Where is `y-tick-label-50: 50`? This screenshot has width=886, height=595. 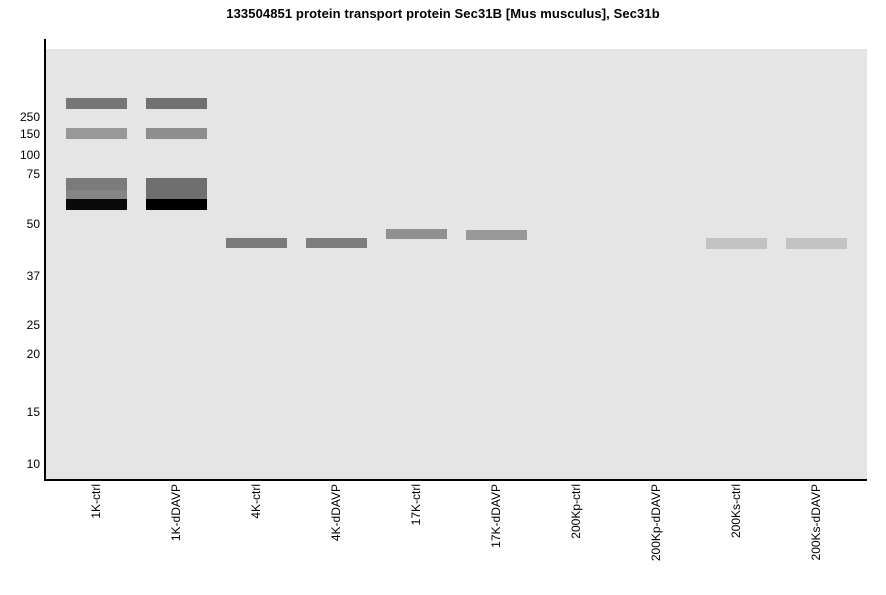
y-tick-label-50: 50 is located at coordinates (33, 224).